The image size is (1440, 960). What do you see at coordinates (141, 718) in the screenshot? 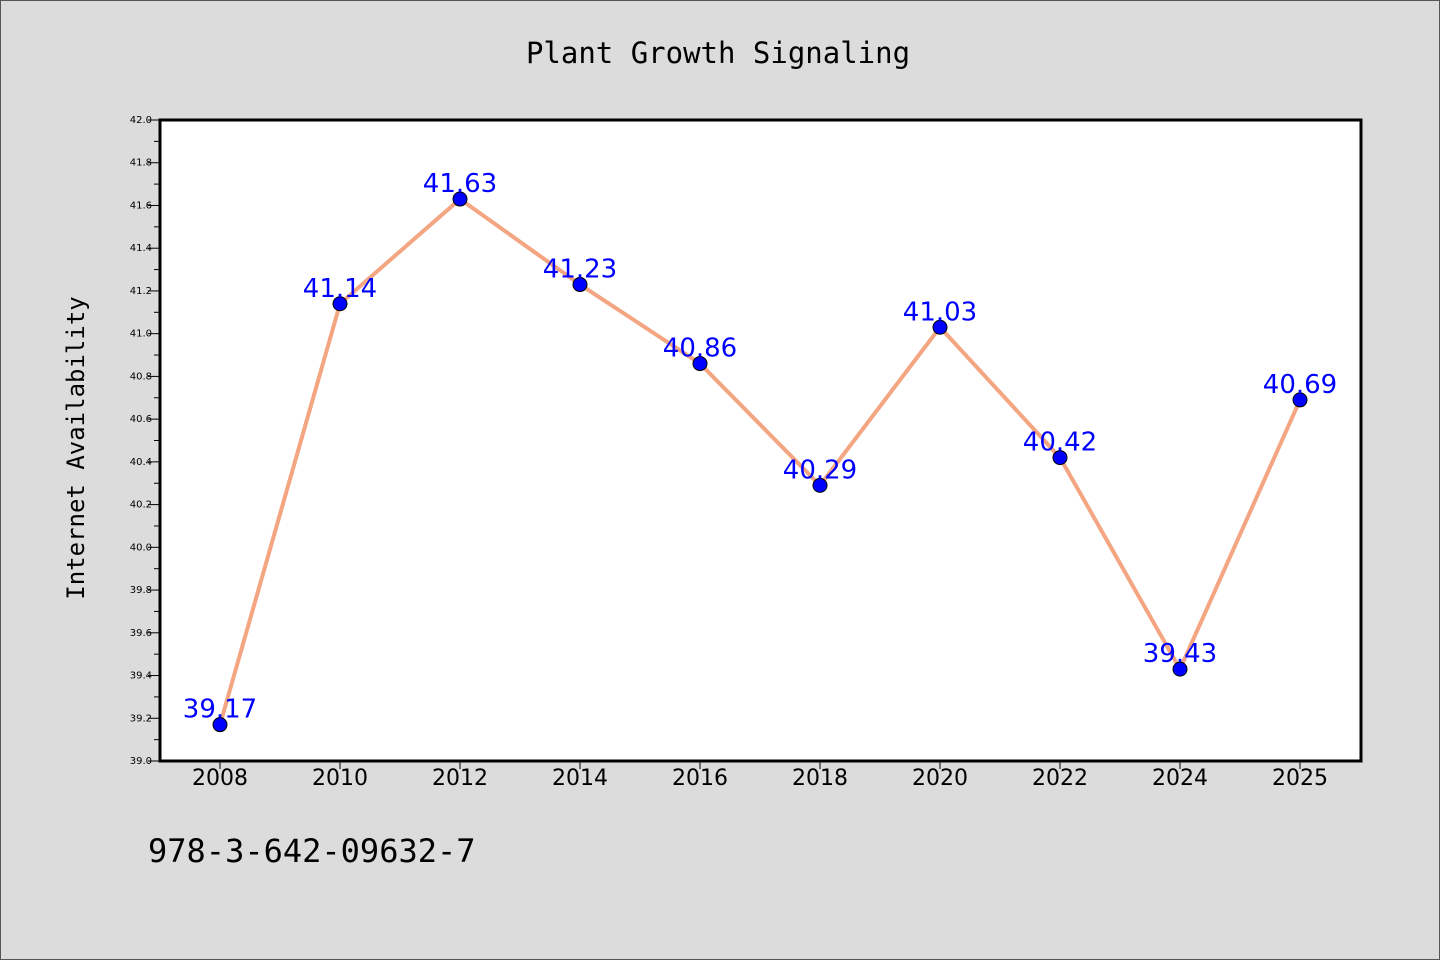
I see `y-tick-label: 39.2` at bounding box center [141, 718].